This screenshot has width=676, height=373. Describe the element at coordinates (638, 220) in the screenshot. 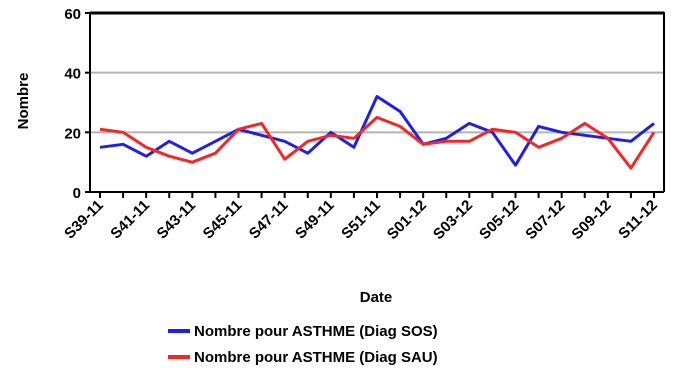

I see `x-tick-label: S11-12` at that location.